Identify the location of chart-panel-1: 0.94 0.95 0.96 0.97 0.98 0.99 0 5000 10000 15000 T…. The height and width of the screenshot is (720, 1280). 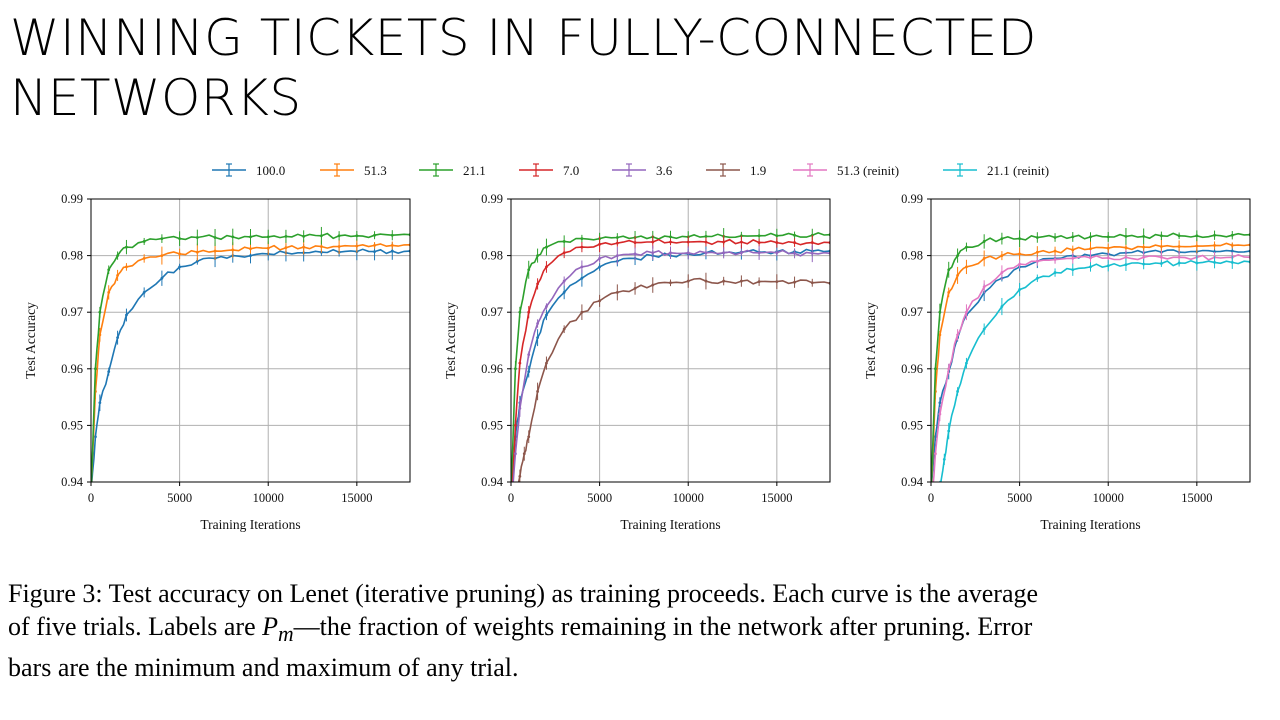
(217, 362).